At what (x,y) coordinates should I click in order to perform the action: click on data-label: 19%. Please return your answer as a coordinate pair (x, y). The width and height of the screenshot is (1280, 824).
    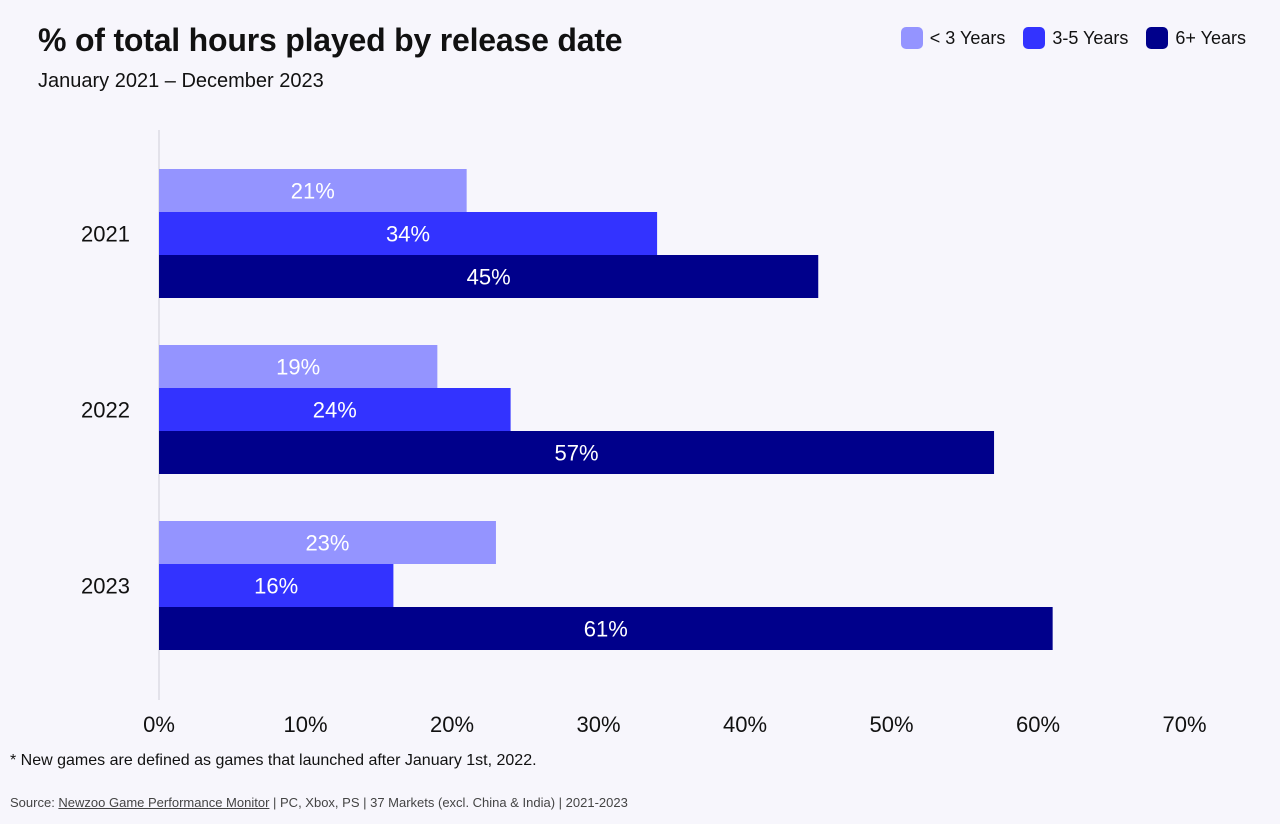
    Looking at the image, I should click on (298, 367).